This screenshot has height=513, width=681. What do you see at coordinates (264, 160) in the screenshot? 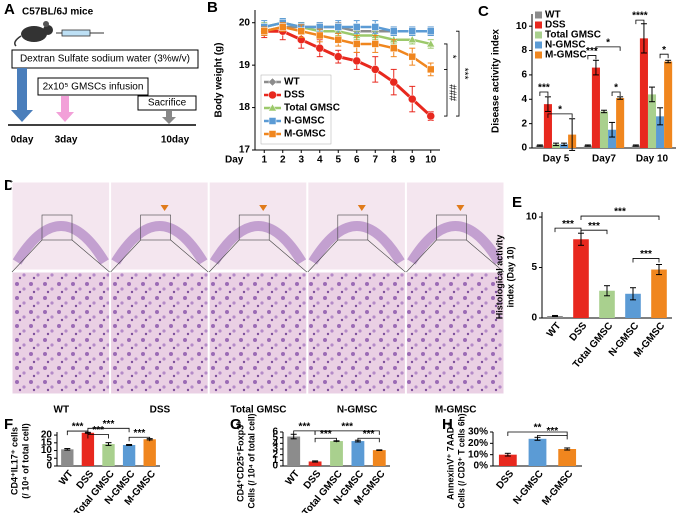
I see `x-tick-label: 1` at bounding box center [264, 160].